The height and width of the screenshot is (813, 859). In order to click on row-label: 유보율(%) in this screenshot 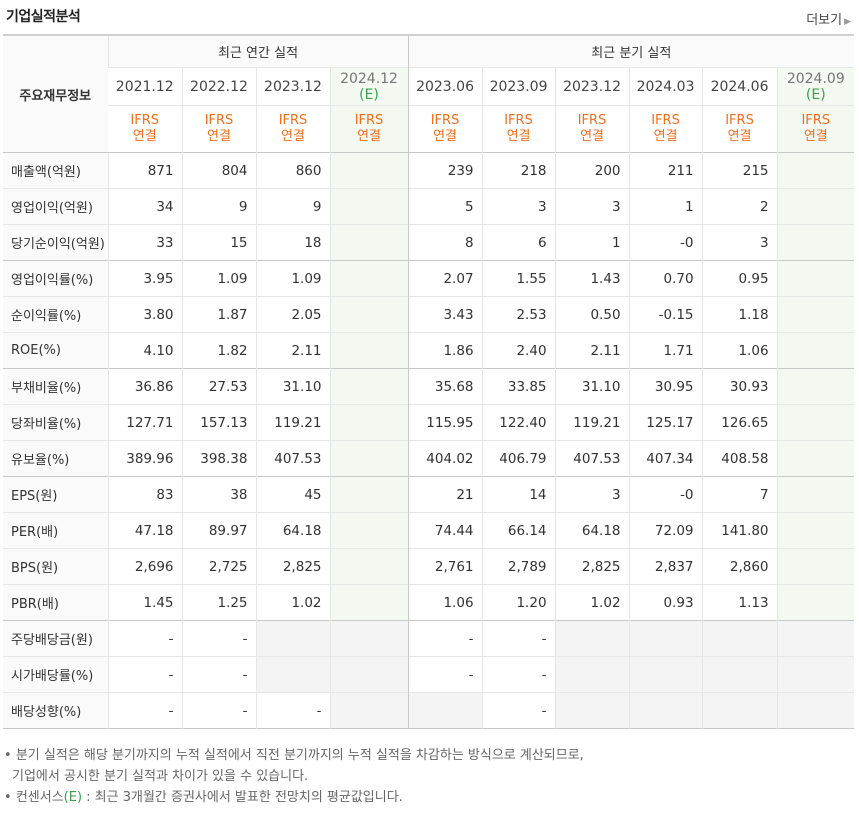, I will do `click(55, 458)`.